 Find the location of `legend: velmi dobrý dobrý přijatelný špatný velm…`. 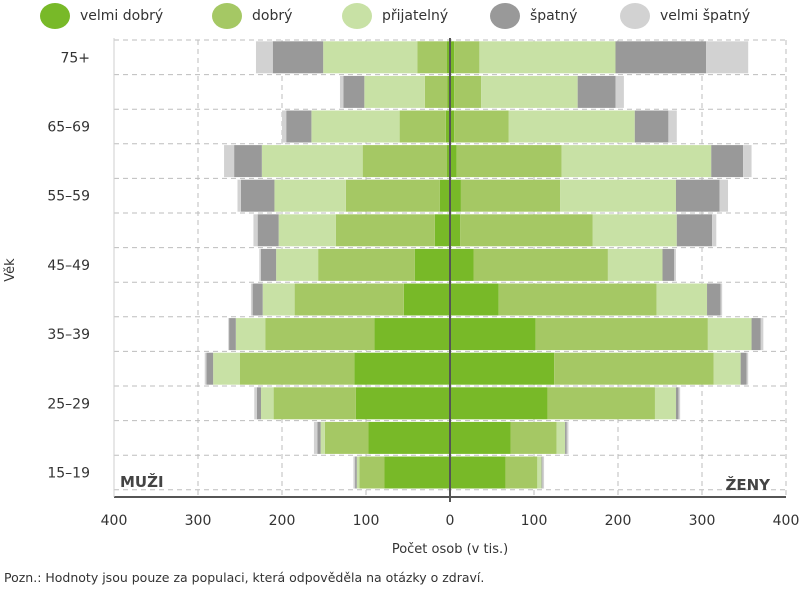

legend: velmi dobrý dobrý přijatelný špatný velm… is located at coordinates (400, 17).